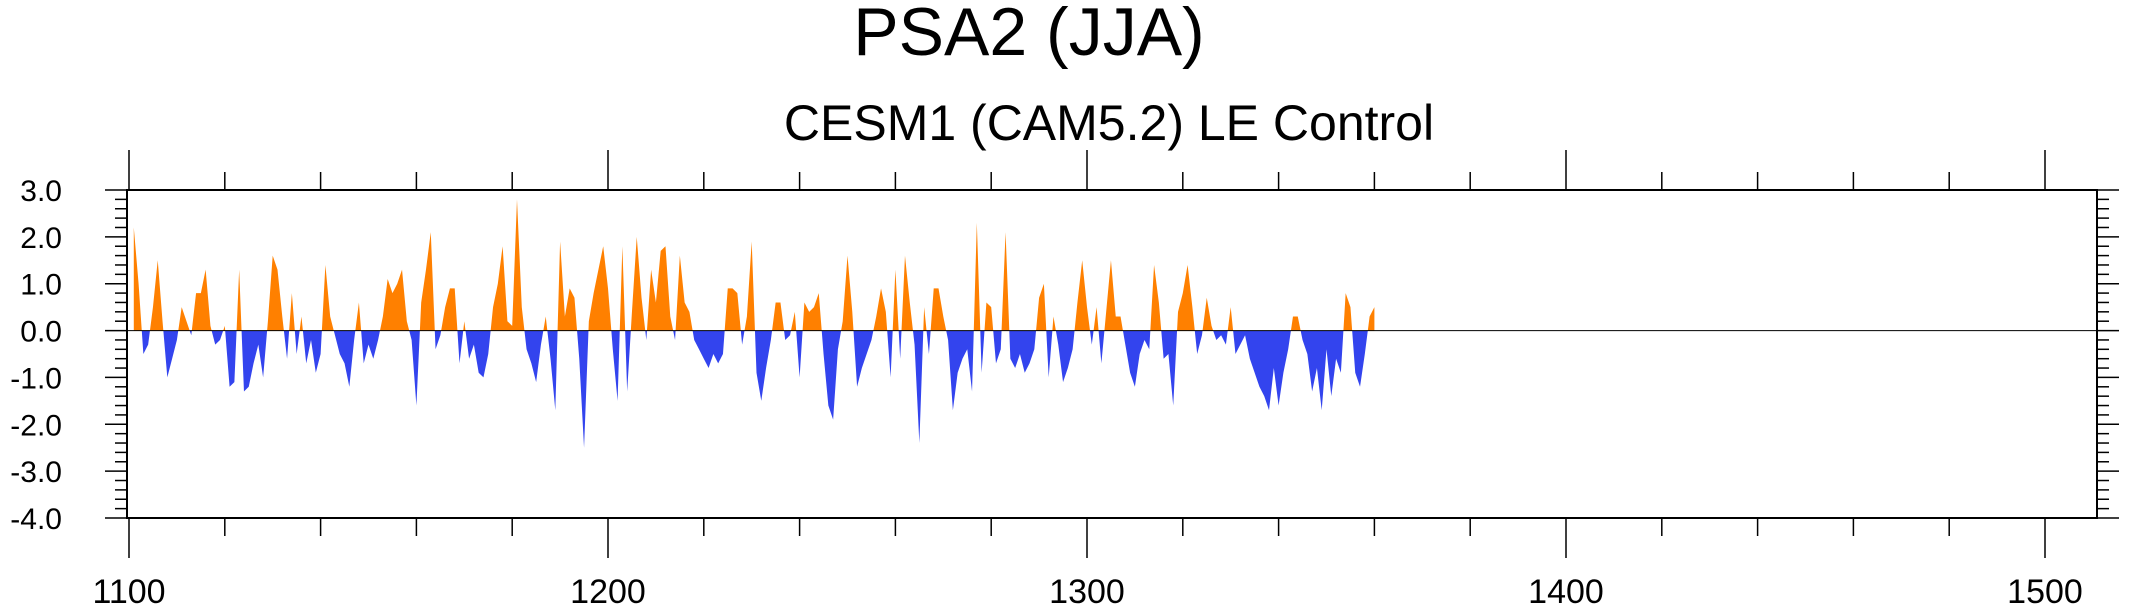 The height and width of the screenshot is (613, 2135). Describe the element at coordinates (36, 472) in the screenshot. I see `y-tick-label: -3.0` at that location.